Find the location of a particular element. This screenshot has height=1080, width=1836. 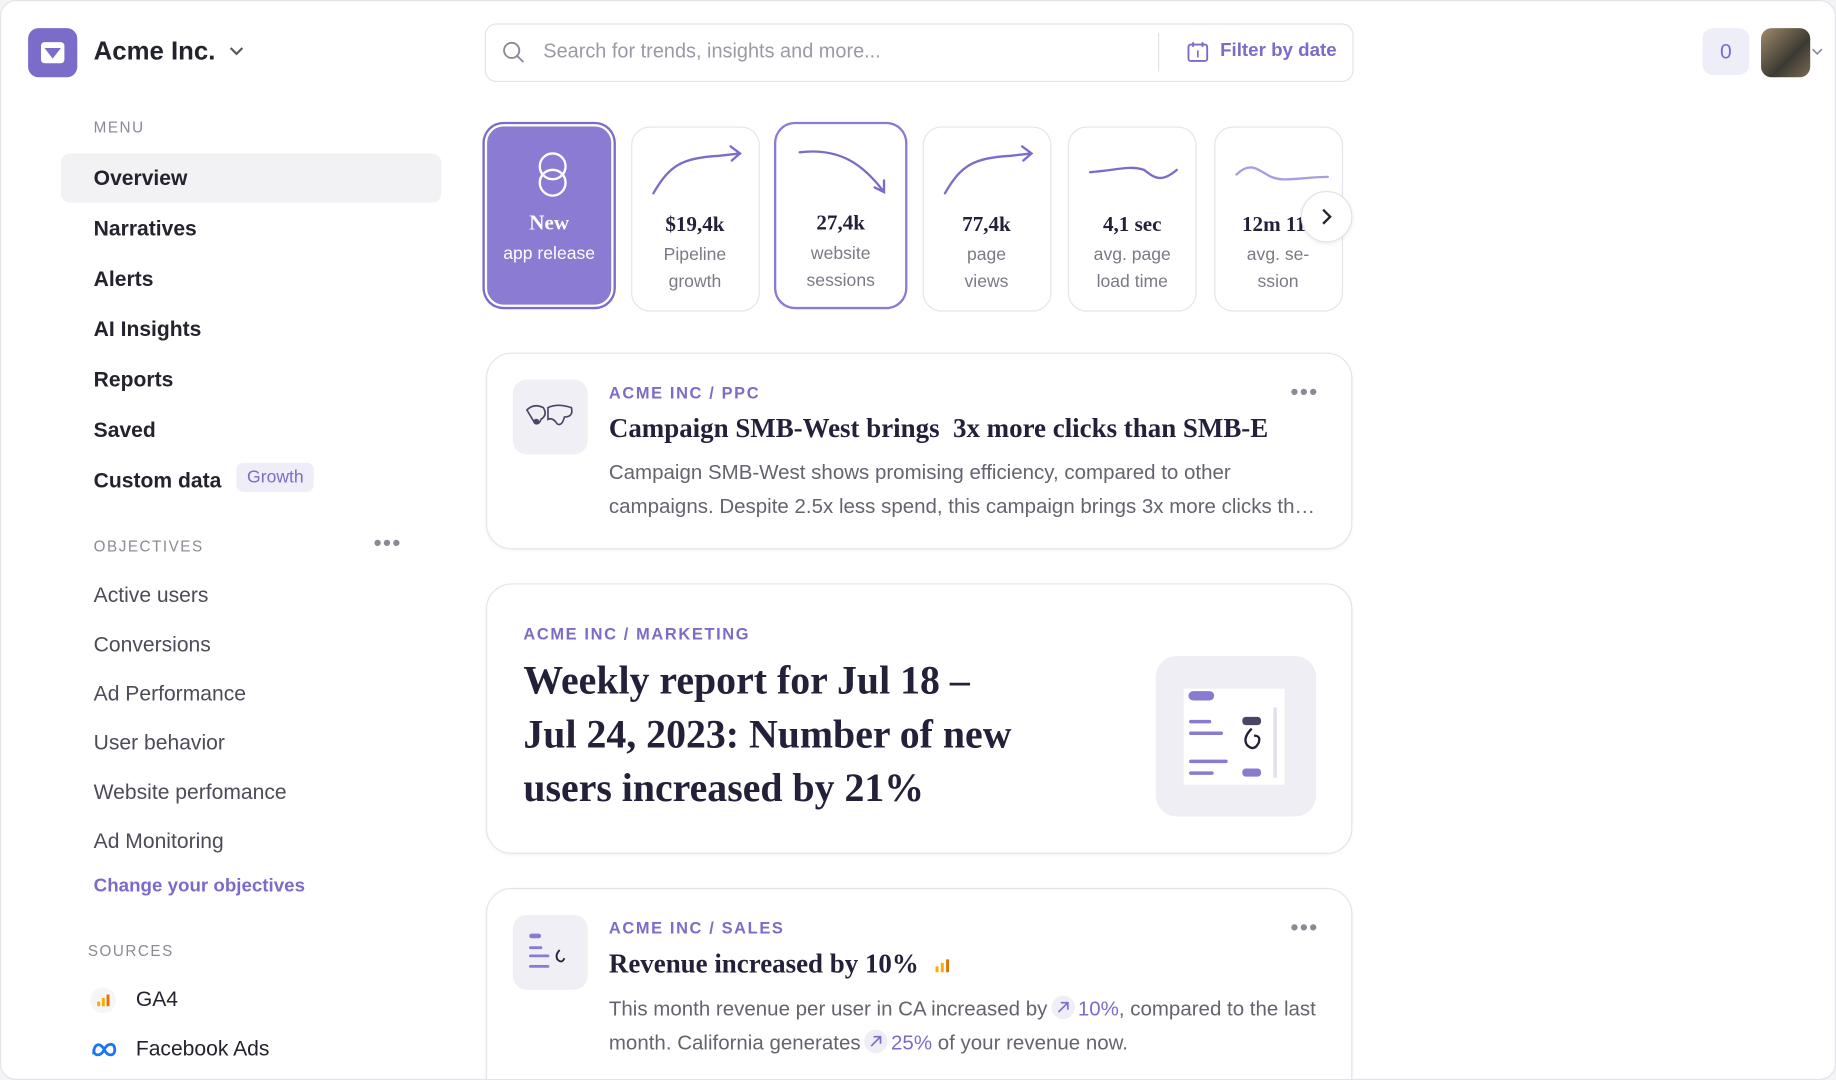

menu-item: Custom data is located at coordinates (157, 480).